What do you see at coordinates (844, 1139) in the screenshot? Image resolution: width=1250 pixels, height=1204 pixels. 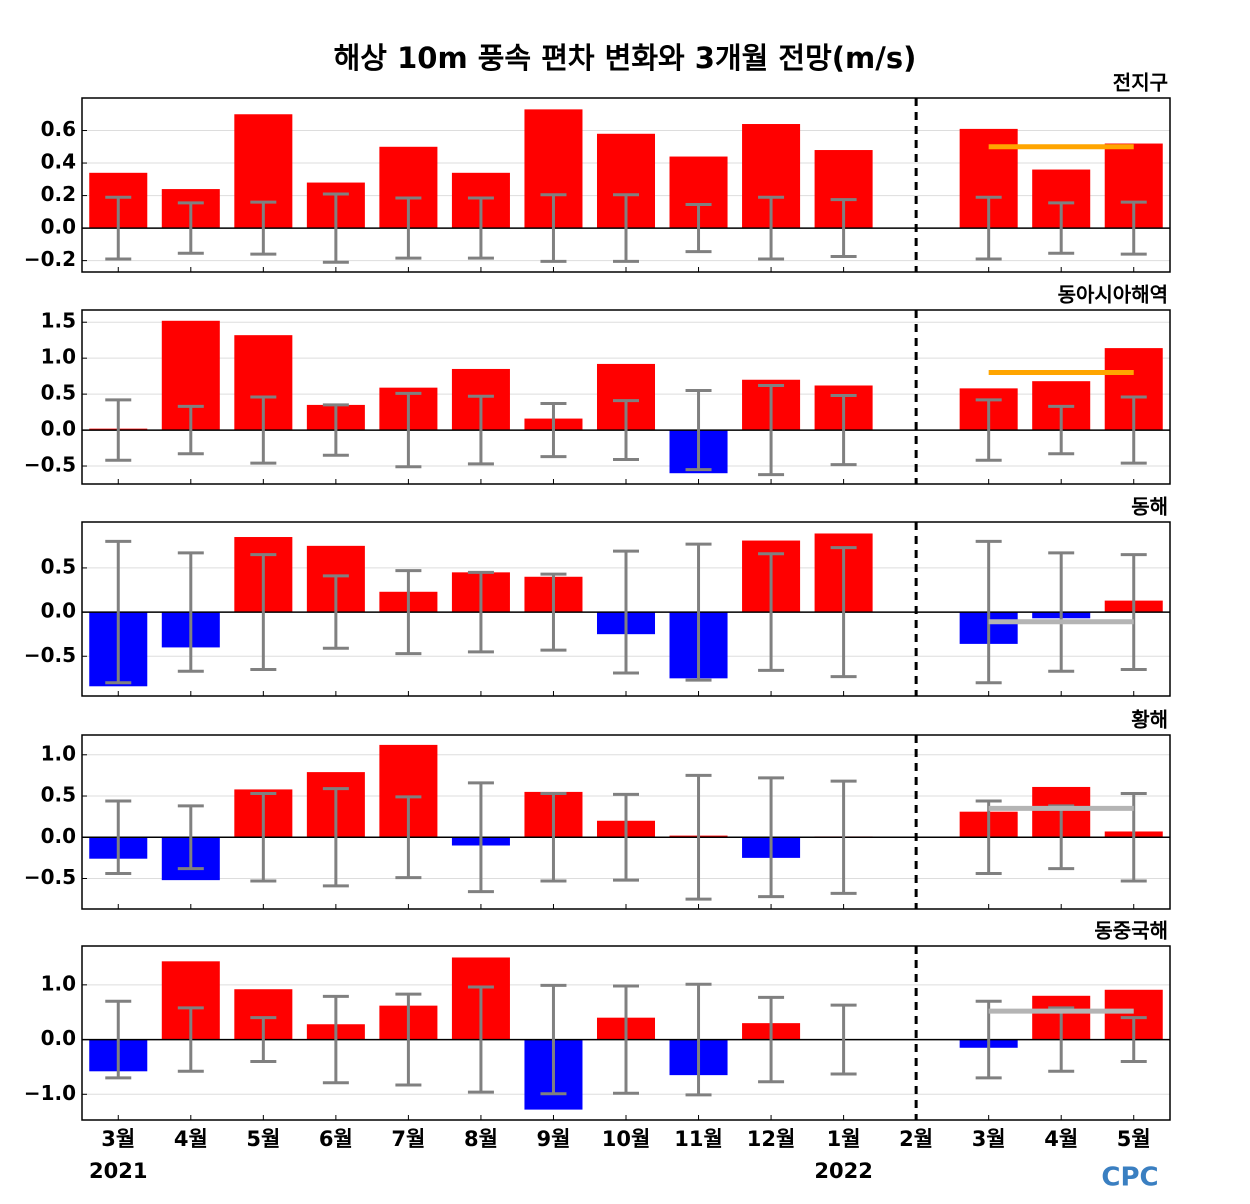 I see `x-tick-label: 1월` at bounding box center [844, 1139].